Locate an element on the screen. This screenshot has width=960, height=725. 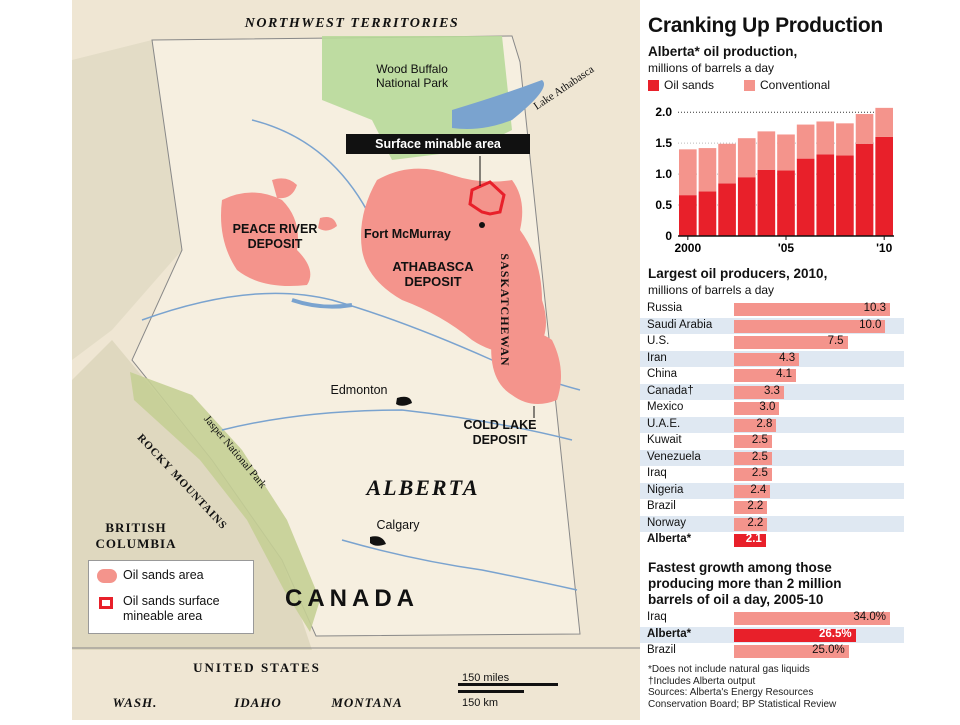
growth-value: 34.0% is located at coordinates (869, 617).